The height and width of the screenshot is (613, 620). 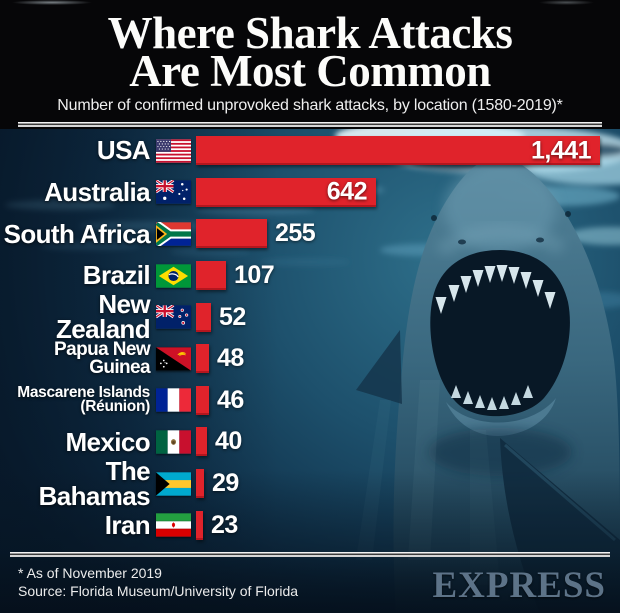 What do you see at coordinates (310, 554) in the screenshot?
I see `footer-divider` at bounding box center [310, 554].